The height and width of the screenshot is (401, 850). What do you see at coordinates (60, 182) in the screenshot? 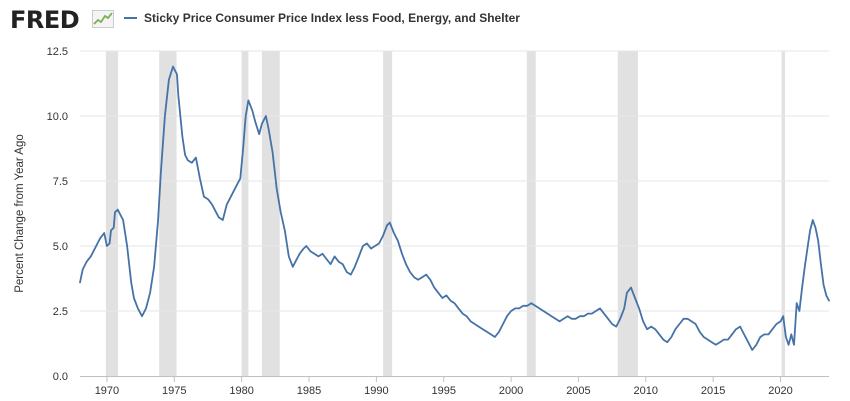
I see `y-tick-label: 7.5` at bounding box center [60, 182].